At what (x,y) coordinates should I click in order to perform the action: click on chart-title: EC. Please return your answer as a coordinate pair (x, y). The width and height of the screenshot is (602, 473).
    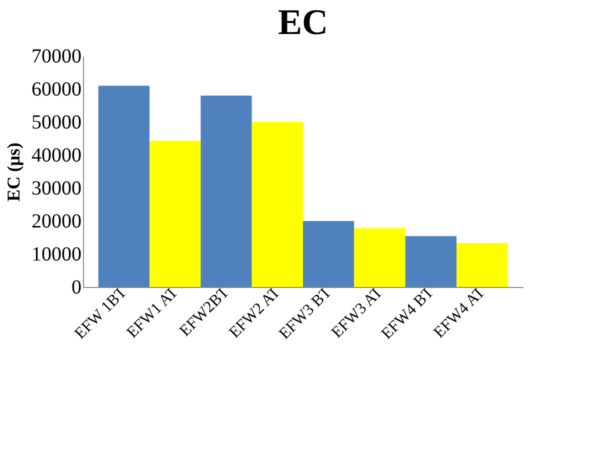
    Looking at the image, I should click on (303, 22).